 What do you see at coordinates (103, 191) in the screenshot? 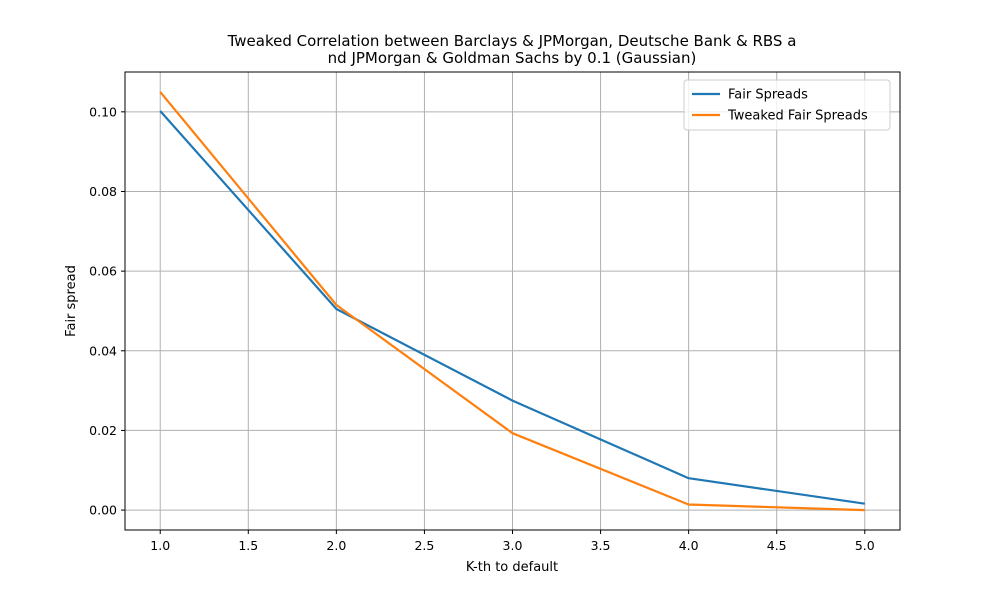
I see `y-tick-label: 0.08` at bounding box center [103, 191].